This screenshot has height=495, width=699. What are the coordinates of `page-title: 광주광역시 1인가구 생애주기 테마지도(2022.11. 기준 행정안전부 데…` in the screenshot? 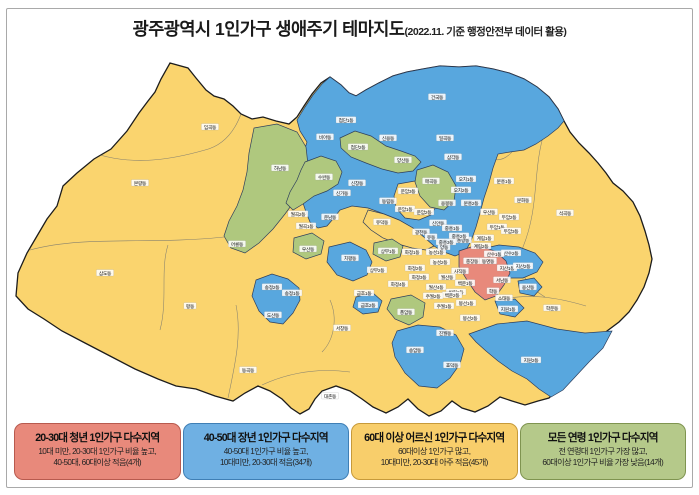 It's located at (349, 28).